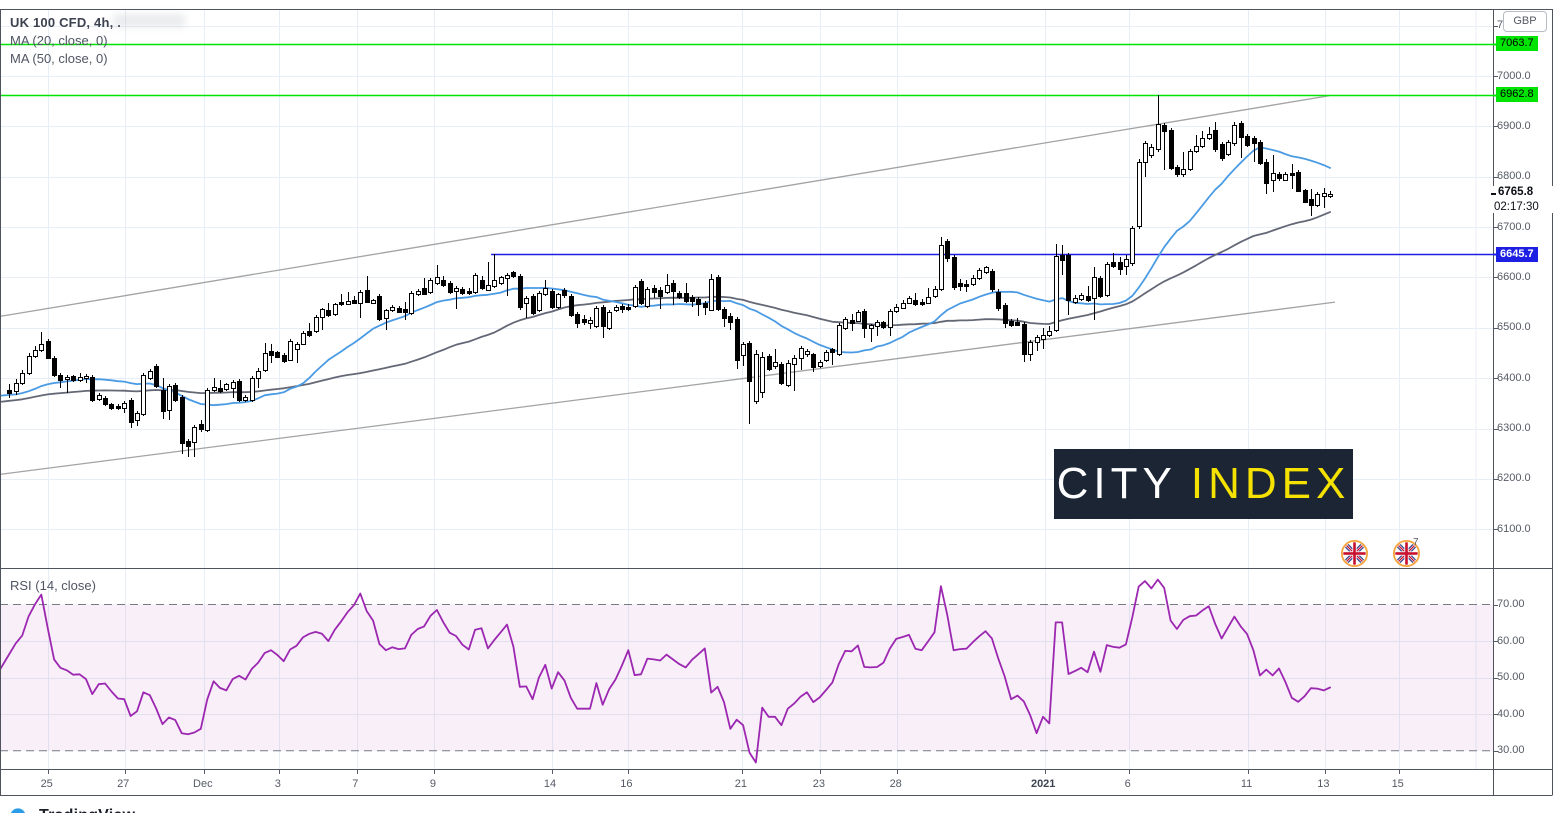 The width and height of the screenshot is (1558, 813). What do you see at coordinates (1397, 784) in the screenshot?
I see `time-axis-label: 15` at bounding box center [1397, 784].